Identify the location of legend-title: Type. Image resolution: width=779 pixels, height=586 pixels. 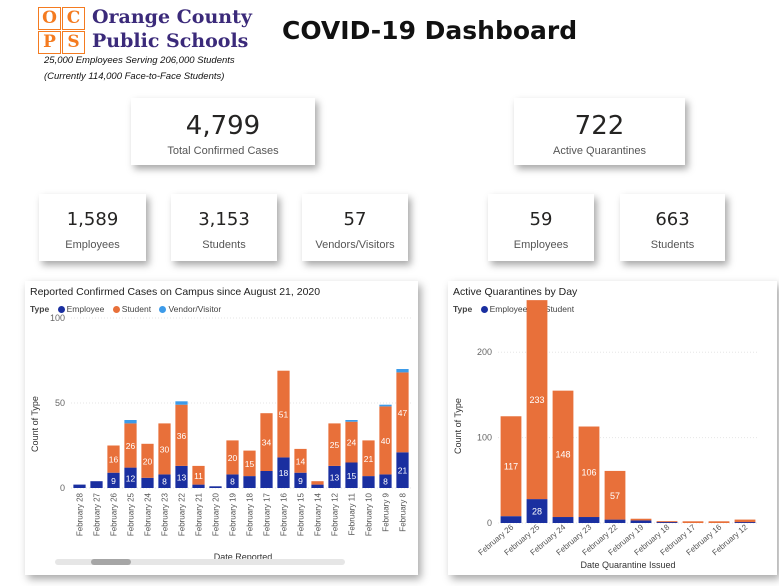
(40, 309).